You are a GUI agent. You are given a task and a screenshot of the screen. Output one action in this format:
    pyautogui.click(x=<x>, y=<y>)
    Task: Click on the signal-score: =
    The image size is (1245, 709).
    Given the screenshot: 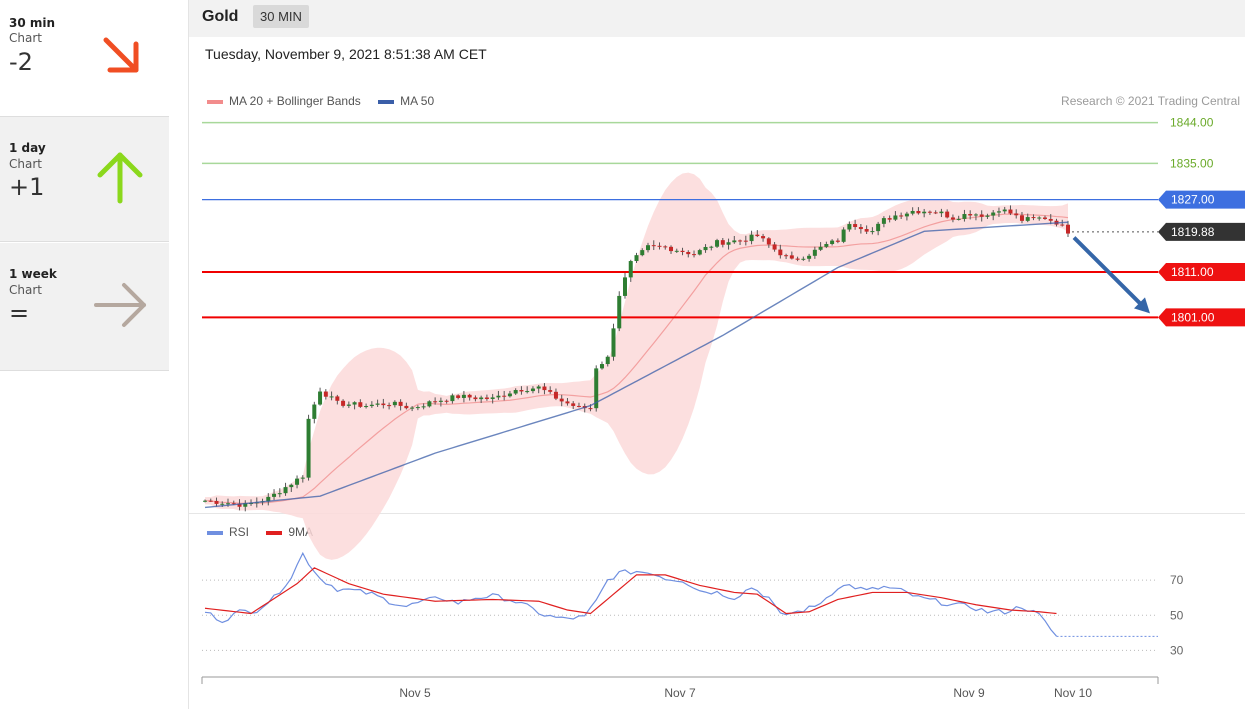 What is the action you would take?
    pyautogui.click(x=19, y=313)
    